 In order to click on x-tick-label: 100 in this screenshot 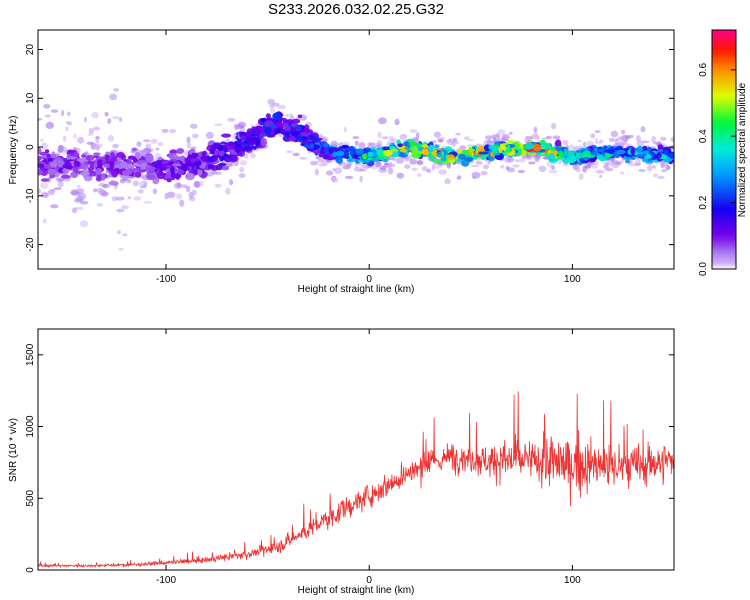, I will do `click(572, 279)`.